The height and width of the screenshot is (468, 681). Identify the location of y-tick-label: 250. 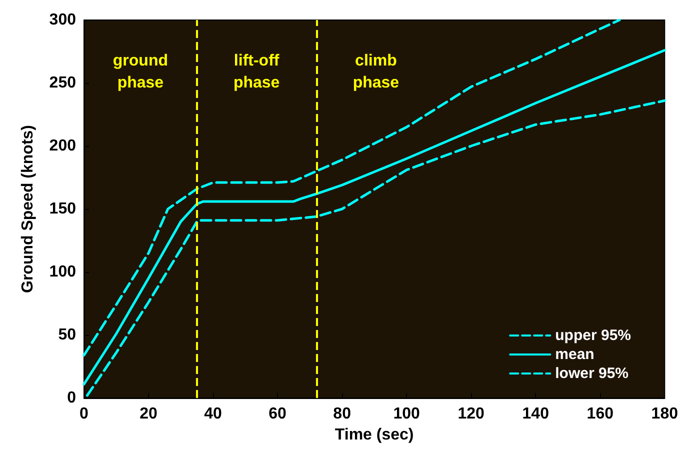
(62, 83).